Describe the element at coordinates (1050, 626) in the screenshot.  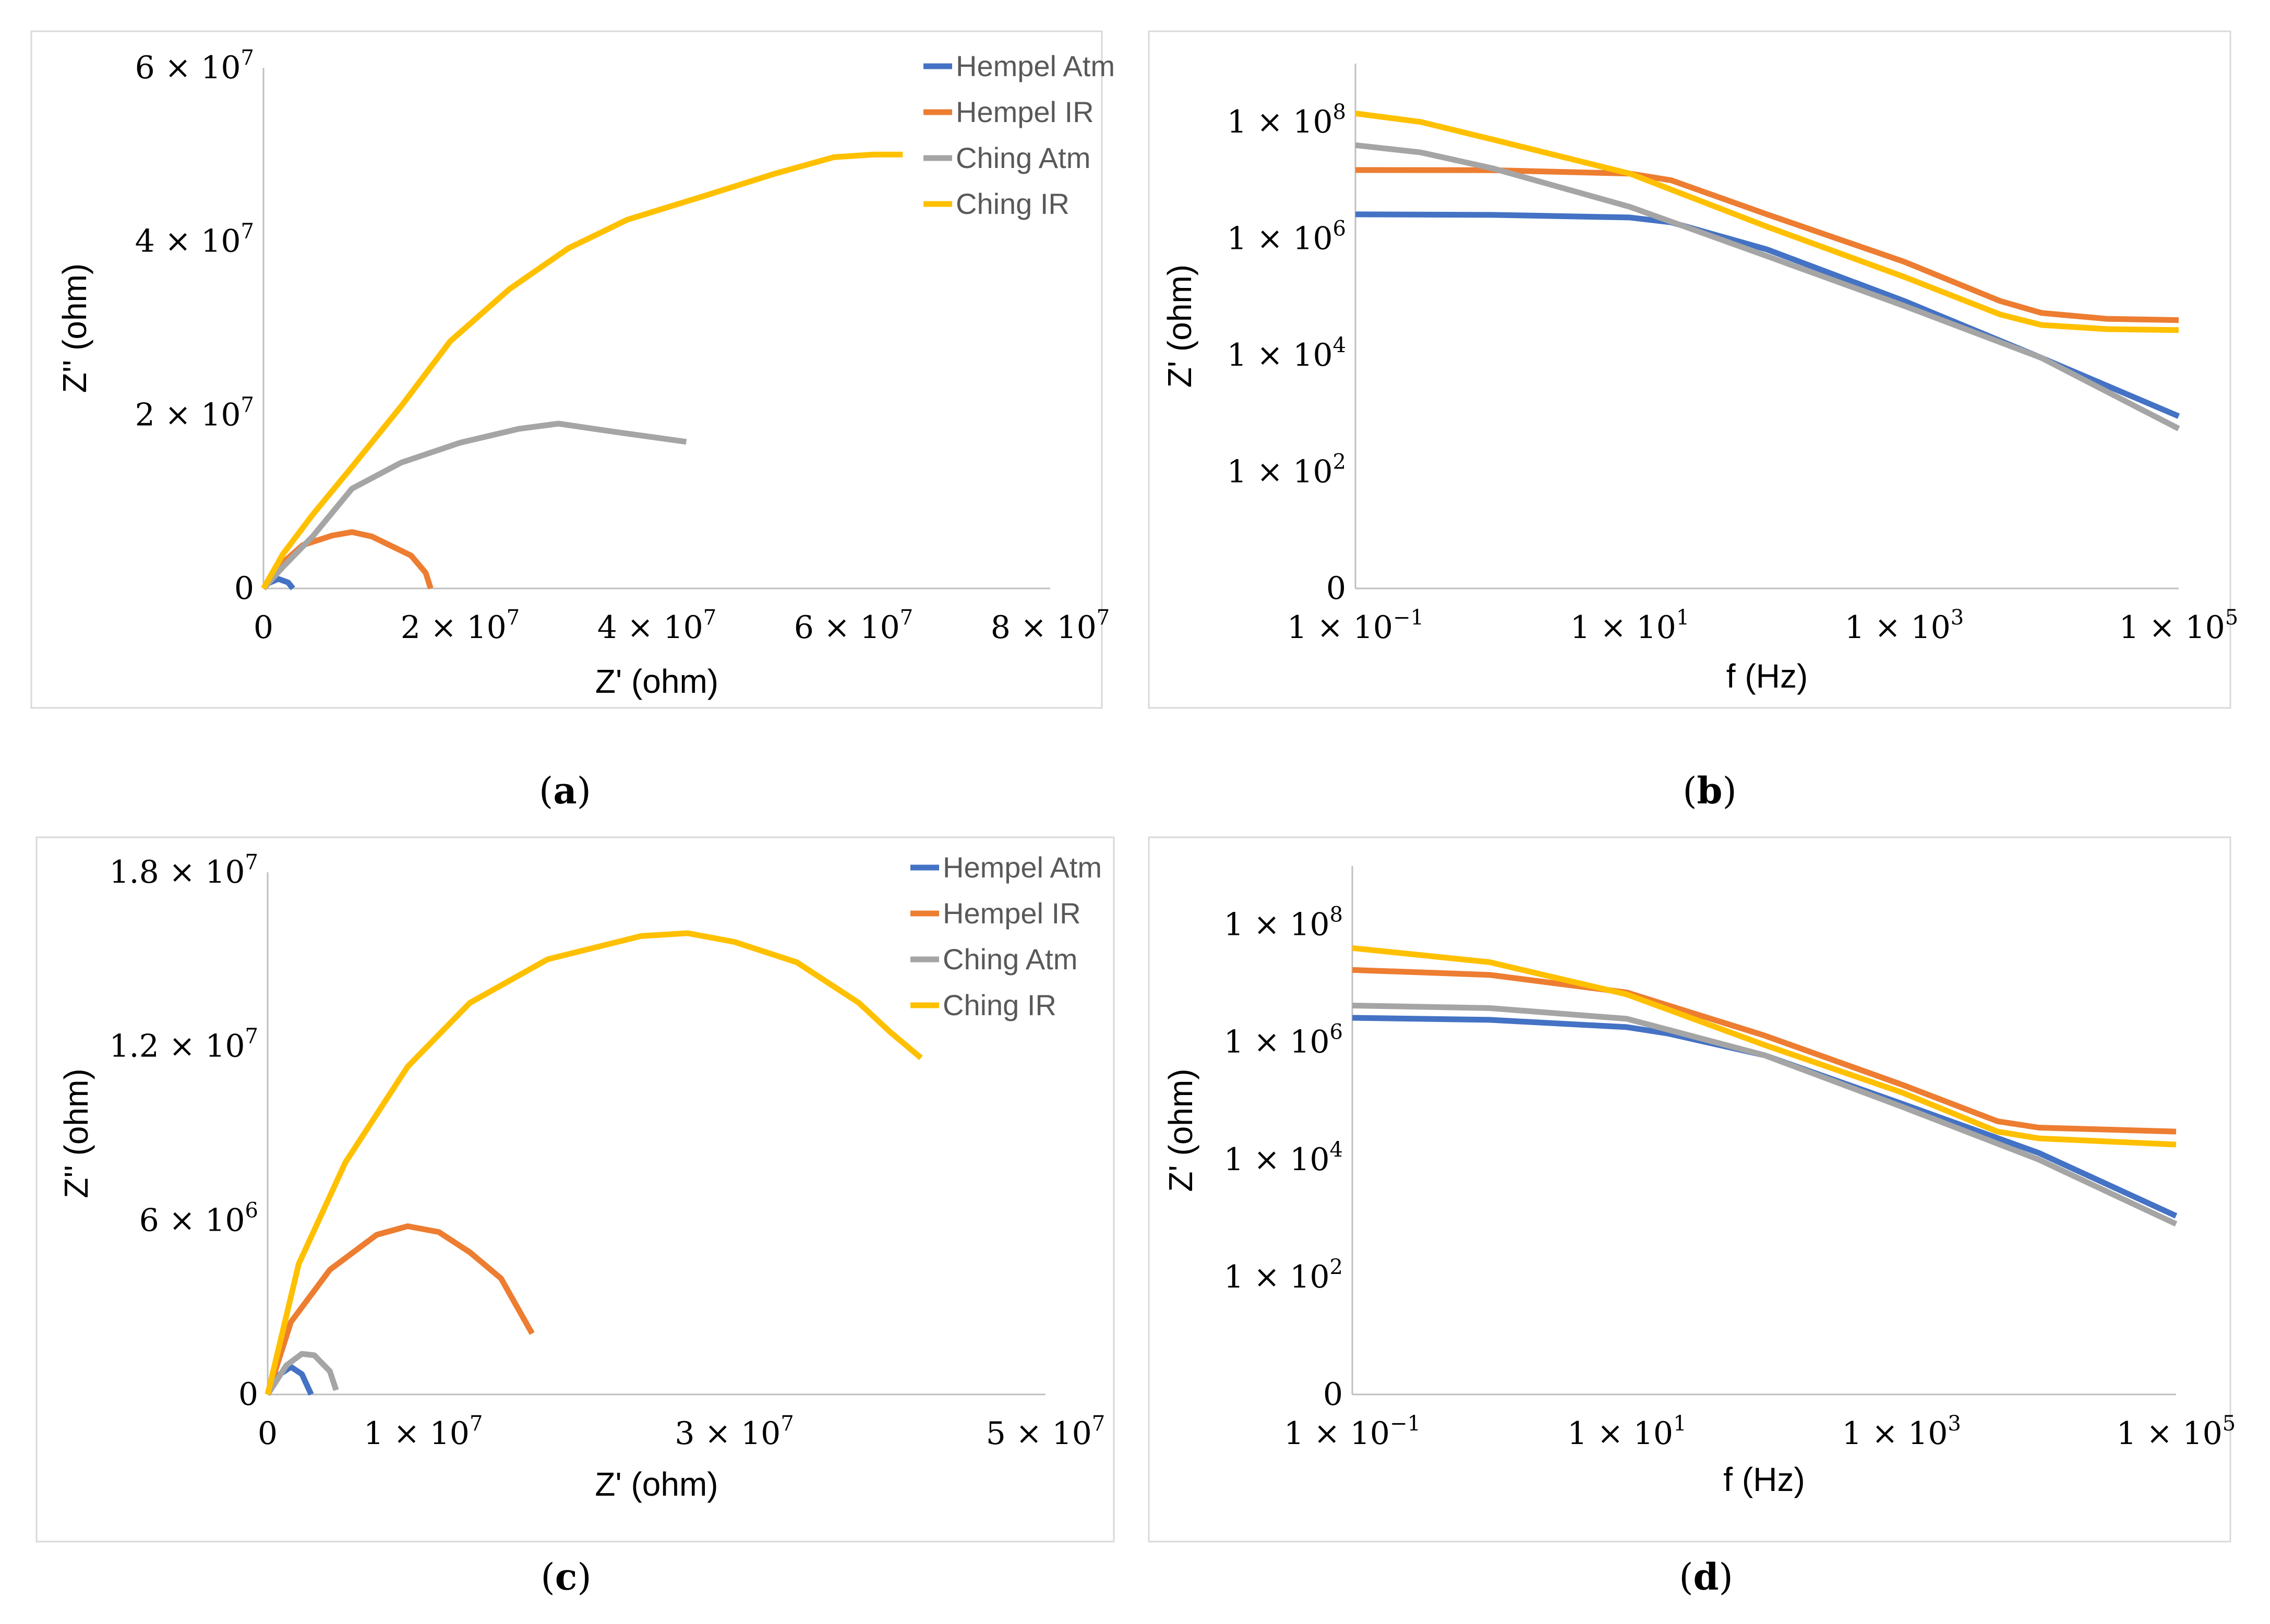
I see `x-tick-label: 8 × 10⁷` at that location.